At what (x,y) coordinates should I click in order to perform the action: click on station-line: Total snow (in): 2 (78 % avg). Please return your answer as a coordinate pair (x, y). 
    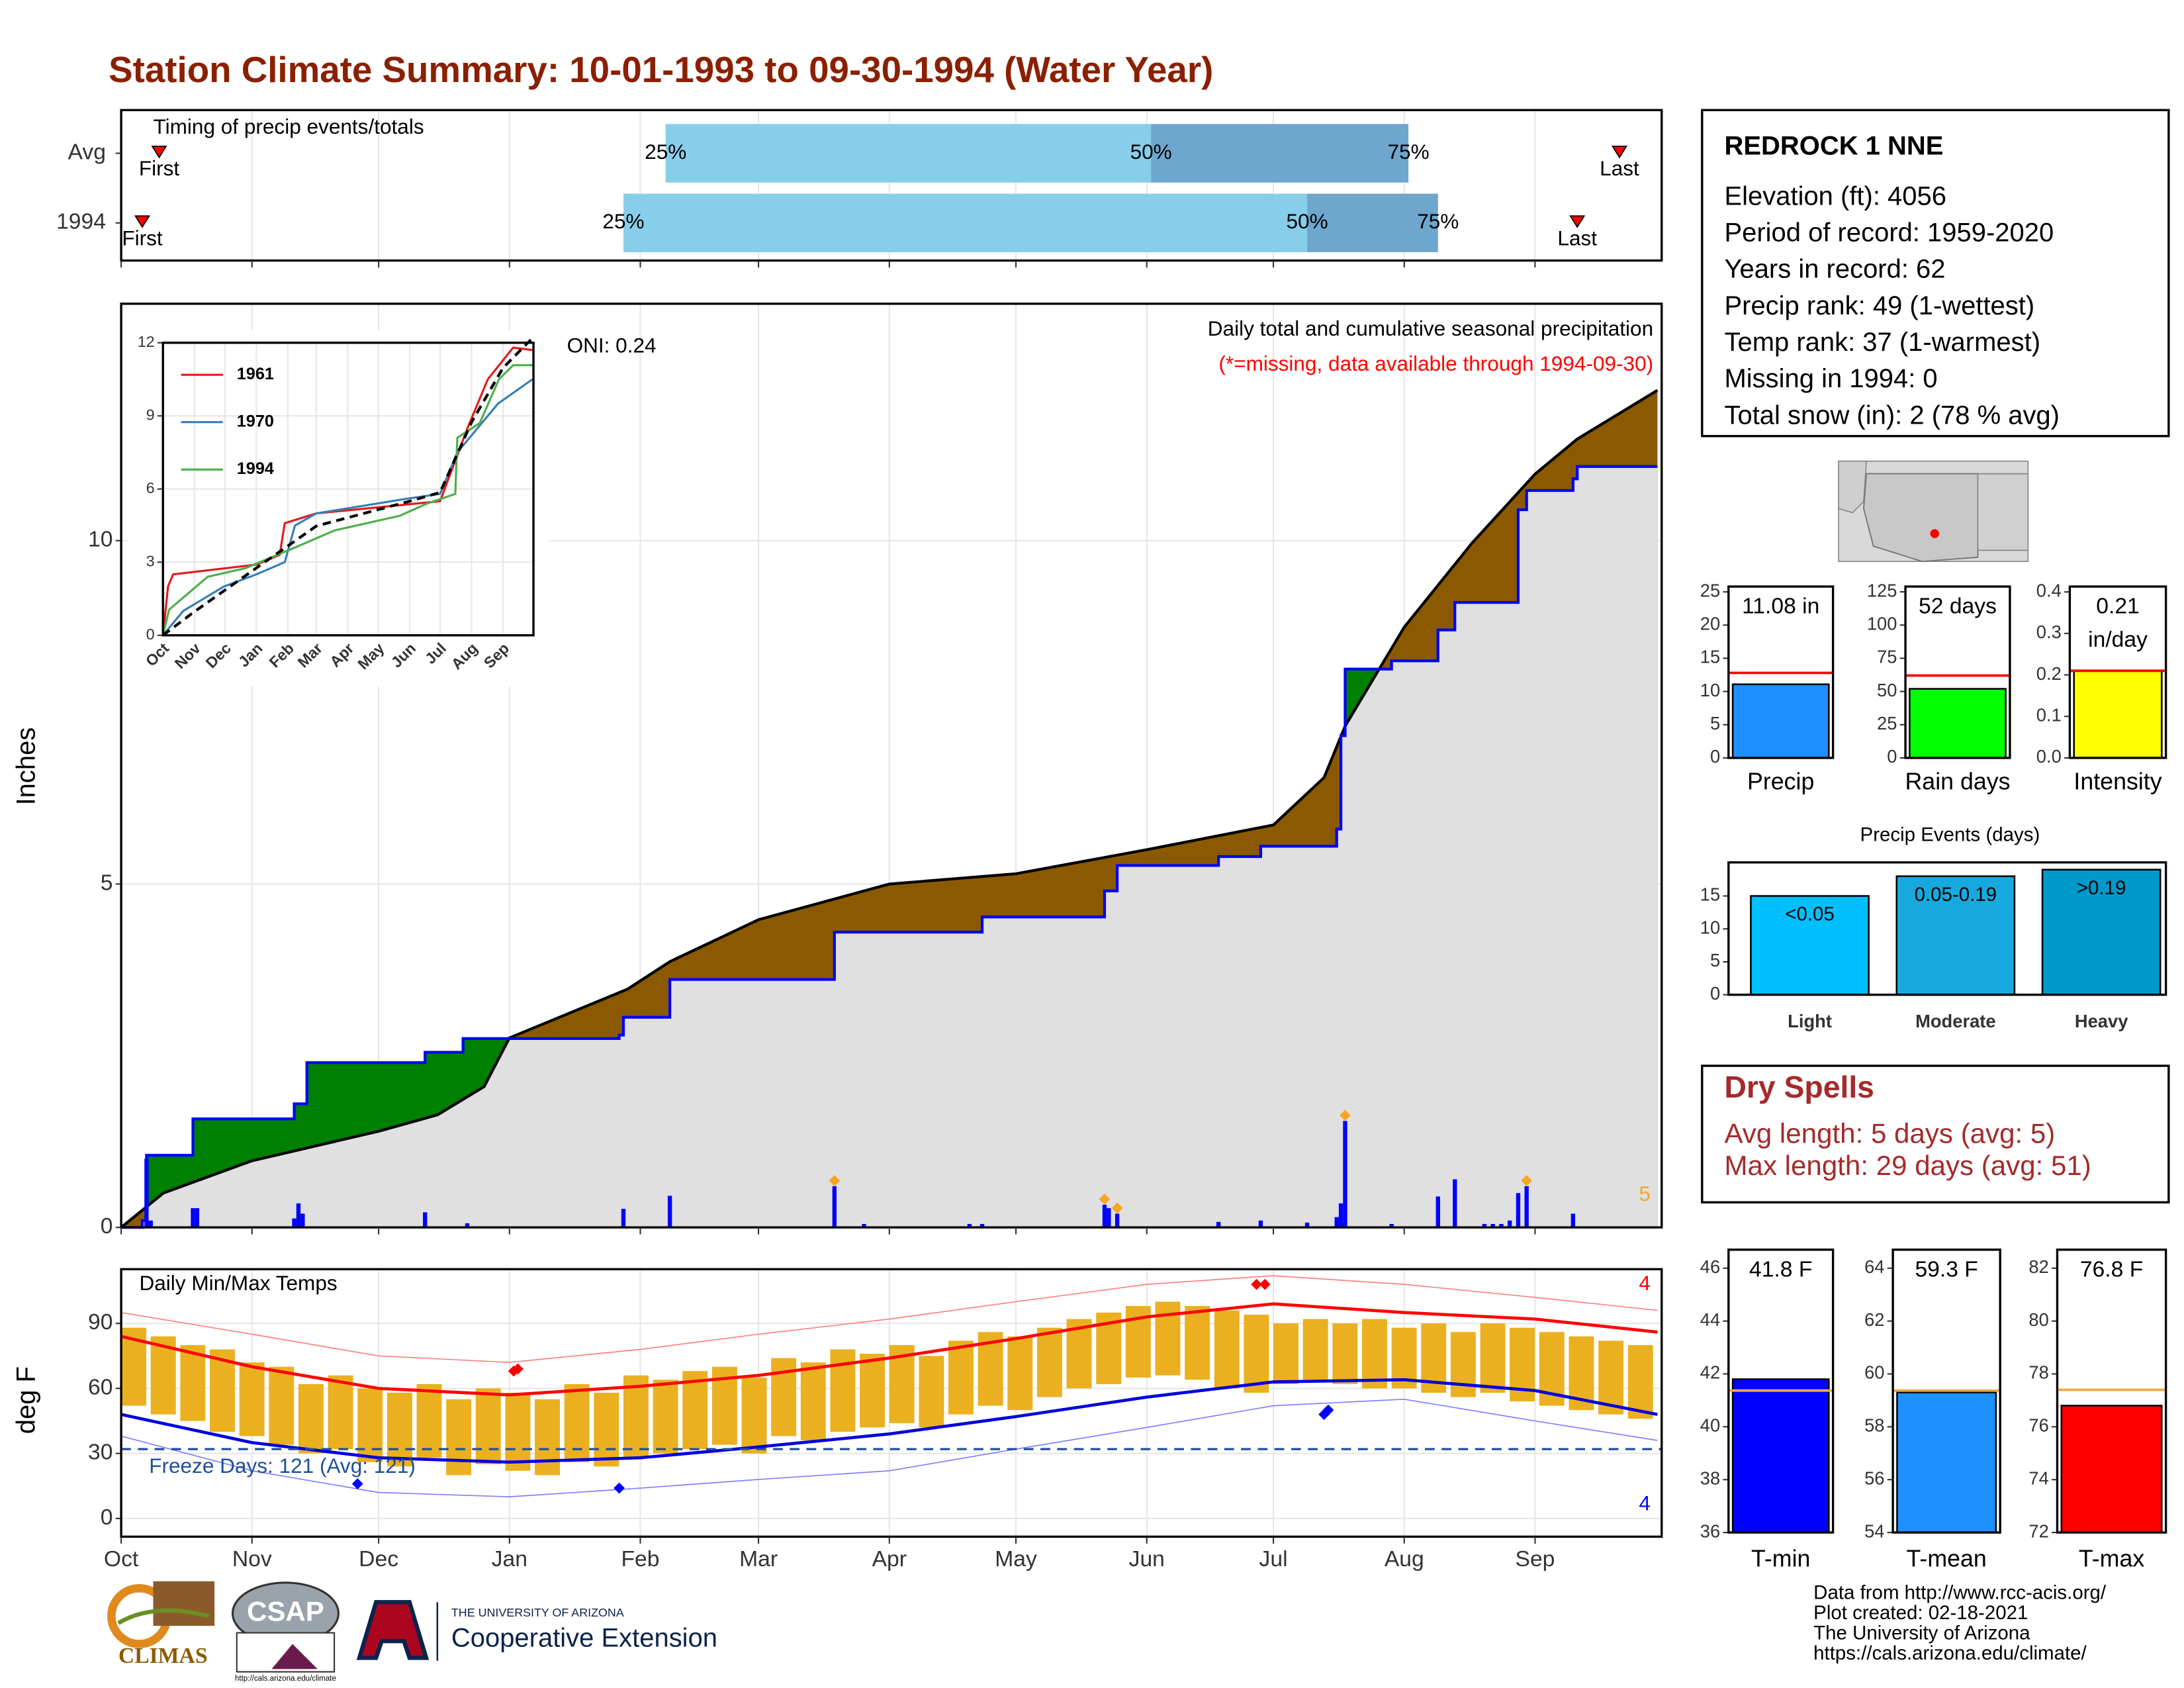
    Looking at the image, I should click on (1891, 415).